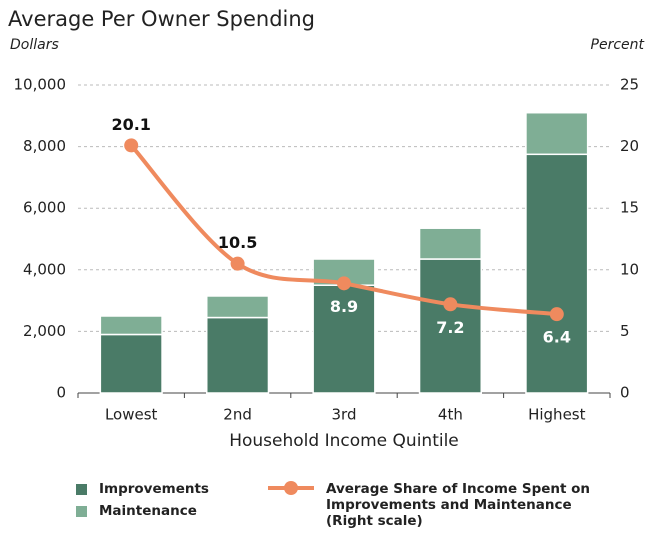  What do you see at coordinates (618, 45) in the screenshot?
I see `y2-axis-label: Percent` at bounding box center [618, 45].